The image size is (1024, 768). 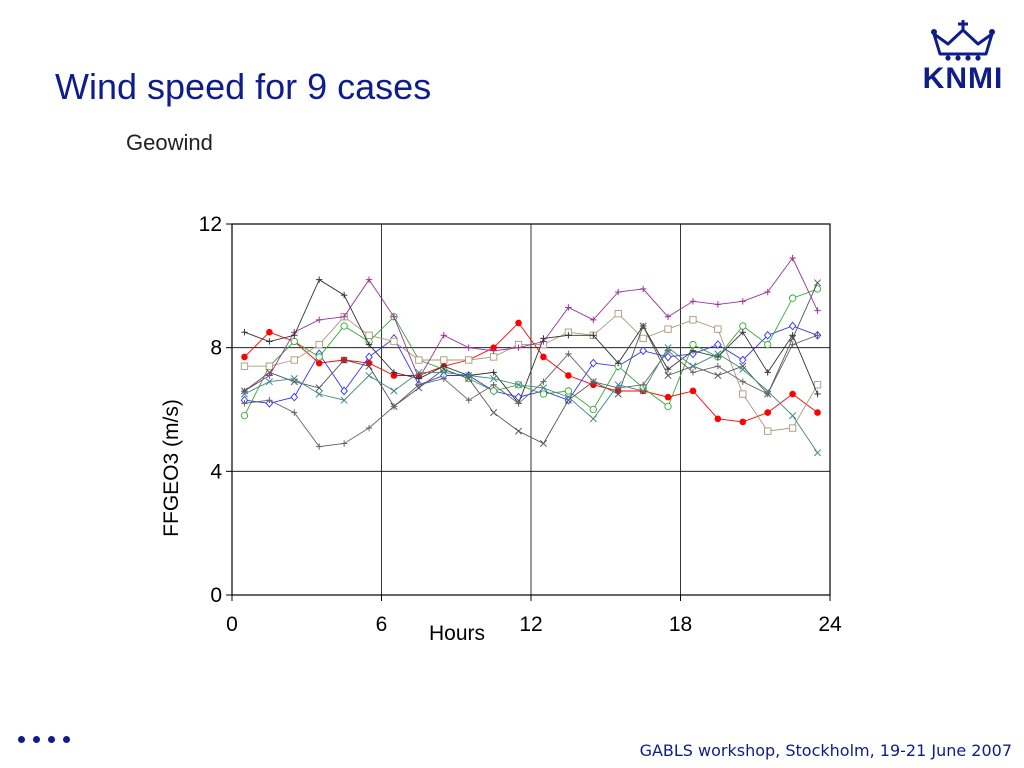 What do you see at coordinates (830, 624) in the screenshot?
I see `x-tick-label: 24` at bounding box center [830, 624].